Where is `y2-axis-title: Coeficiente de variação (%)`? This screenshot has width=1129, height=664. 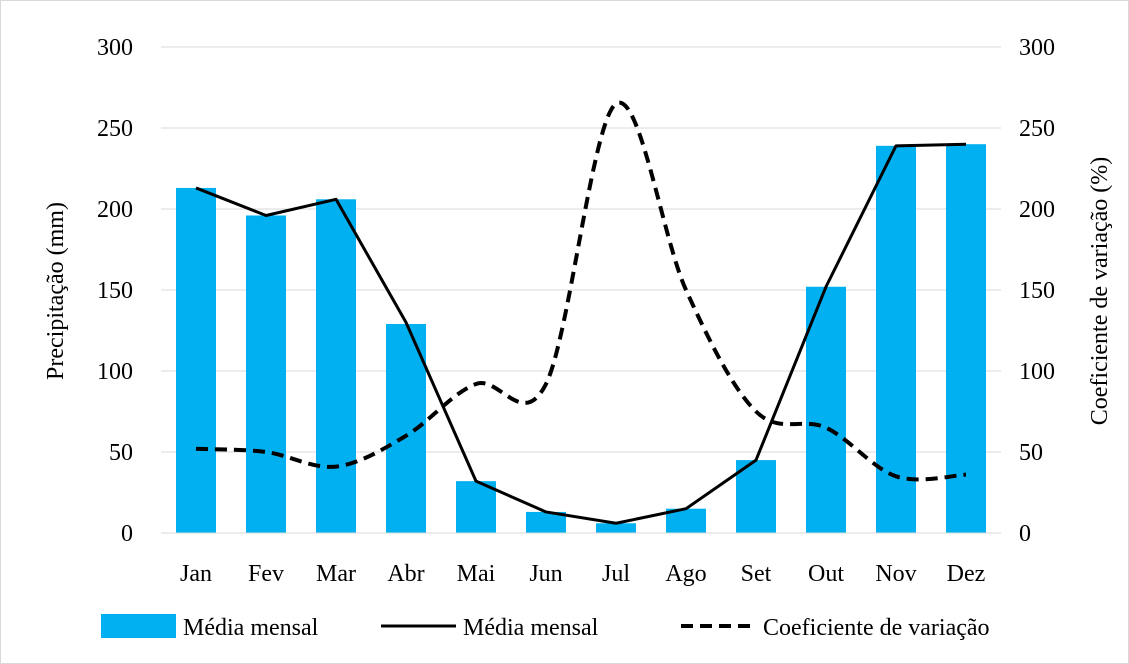 y2-axis-title: Coeficiente de variação (%) is located at coordinates (1100, 291).